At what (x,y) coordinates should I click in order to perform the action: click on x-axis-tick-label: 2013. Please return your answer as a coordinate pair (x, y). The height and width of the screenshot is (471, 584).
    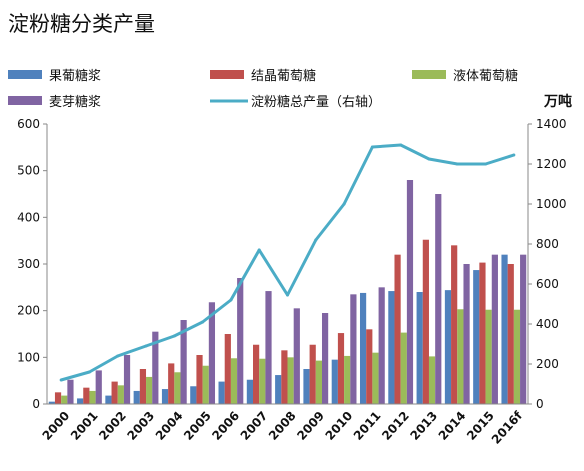
    Looking at the image, I should click on (423, 426).